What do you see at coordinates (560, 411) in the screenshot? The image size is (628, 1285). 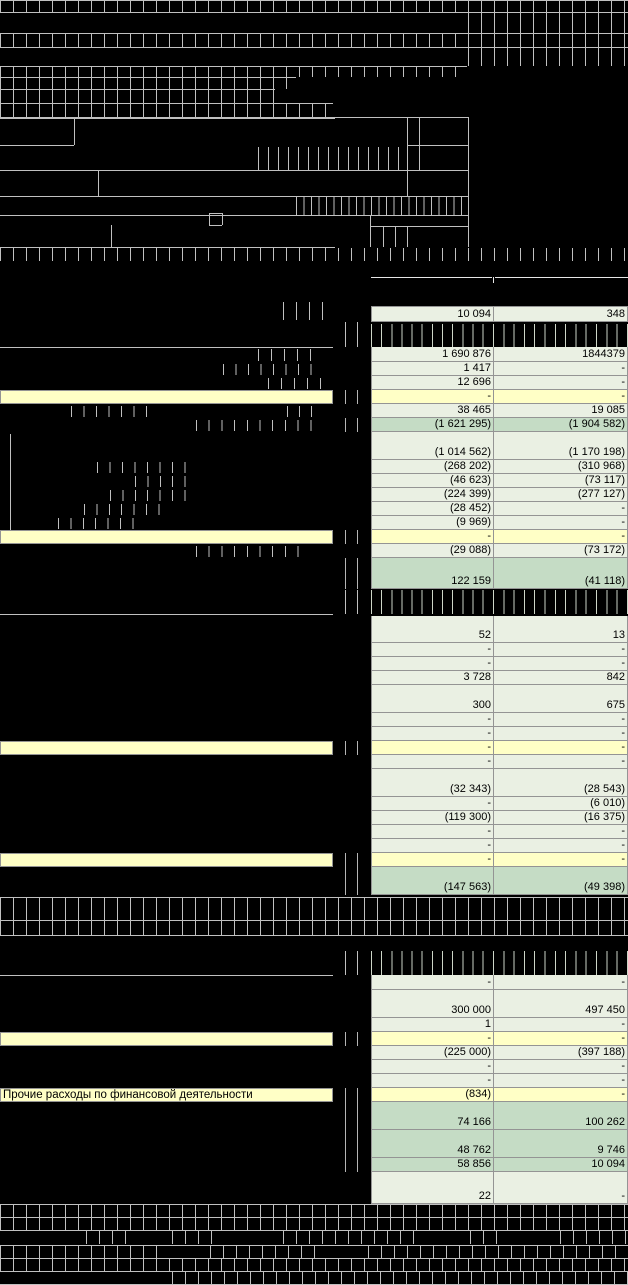 I see `value-cell-prior-period: 19 085` at bounding box center [560, 411].